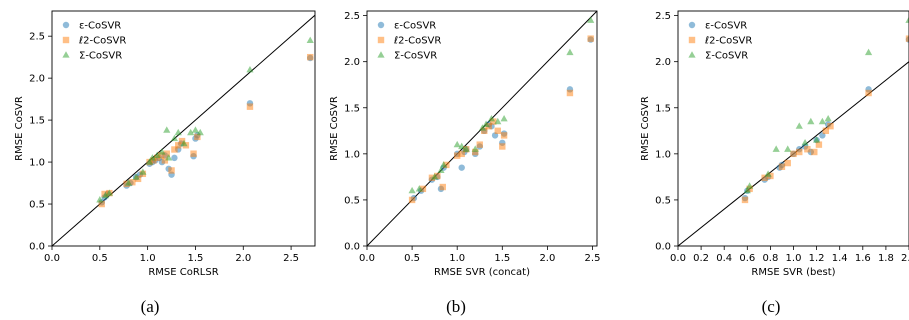  I want to click on x-tick-label: 1.8, so click(886, 258).